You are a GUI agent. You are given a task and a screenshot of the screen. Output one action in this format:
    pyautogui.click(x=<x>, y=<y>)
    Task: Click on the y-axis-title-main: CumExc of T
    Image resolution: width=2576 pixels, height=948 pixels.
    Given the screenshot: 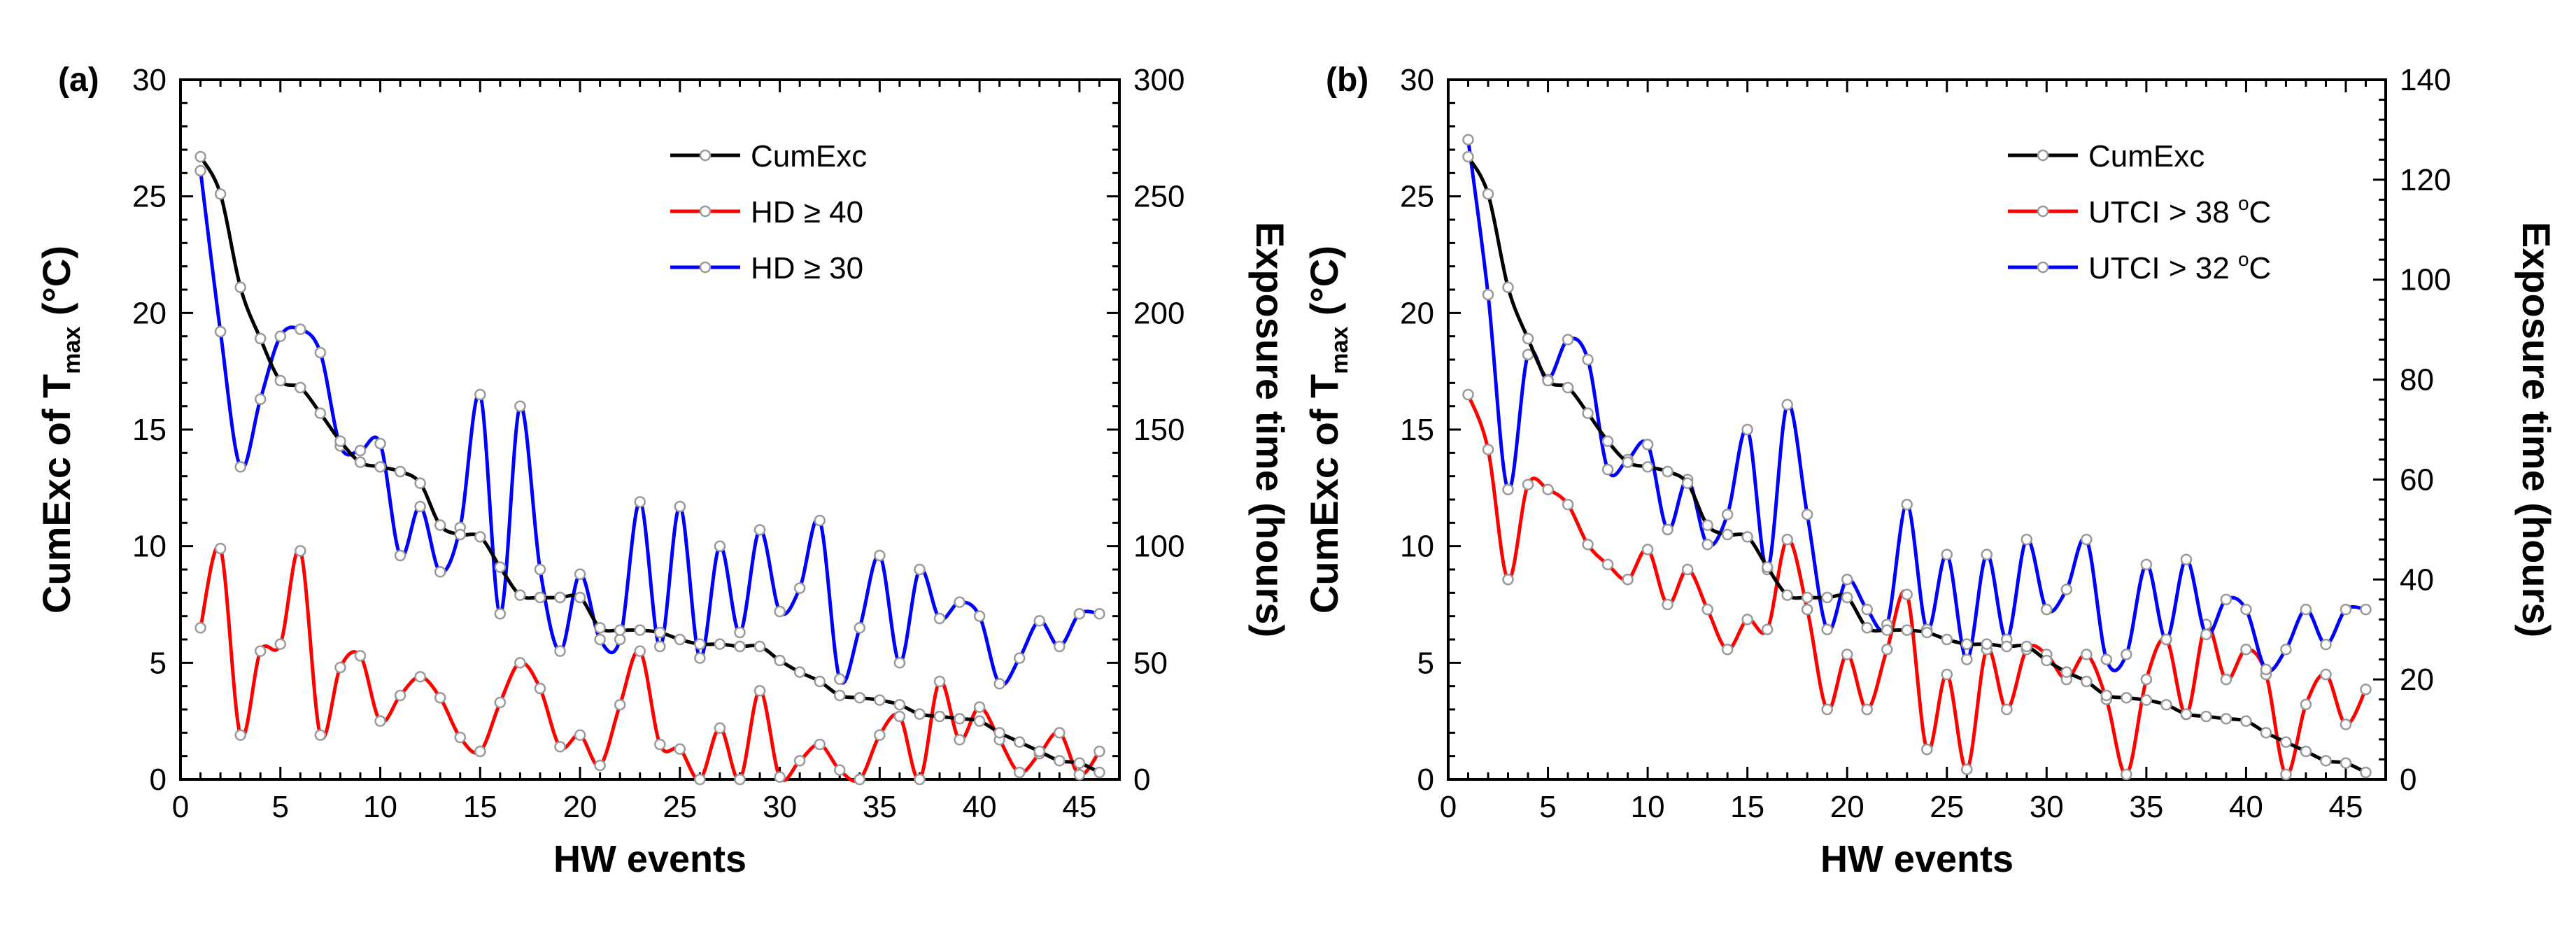 What is the action you would take?
    pyautogui.click(x=56, y=494)
    